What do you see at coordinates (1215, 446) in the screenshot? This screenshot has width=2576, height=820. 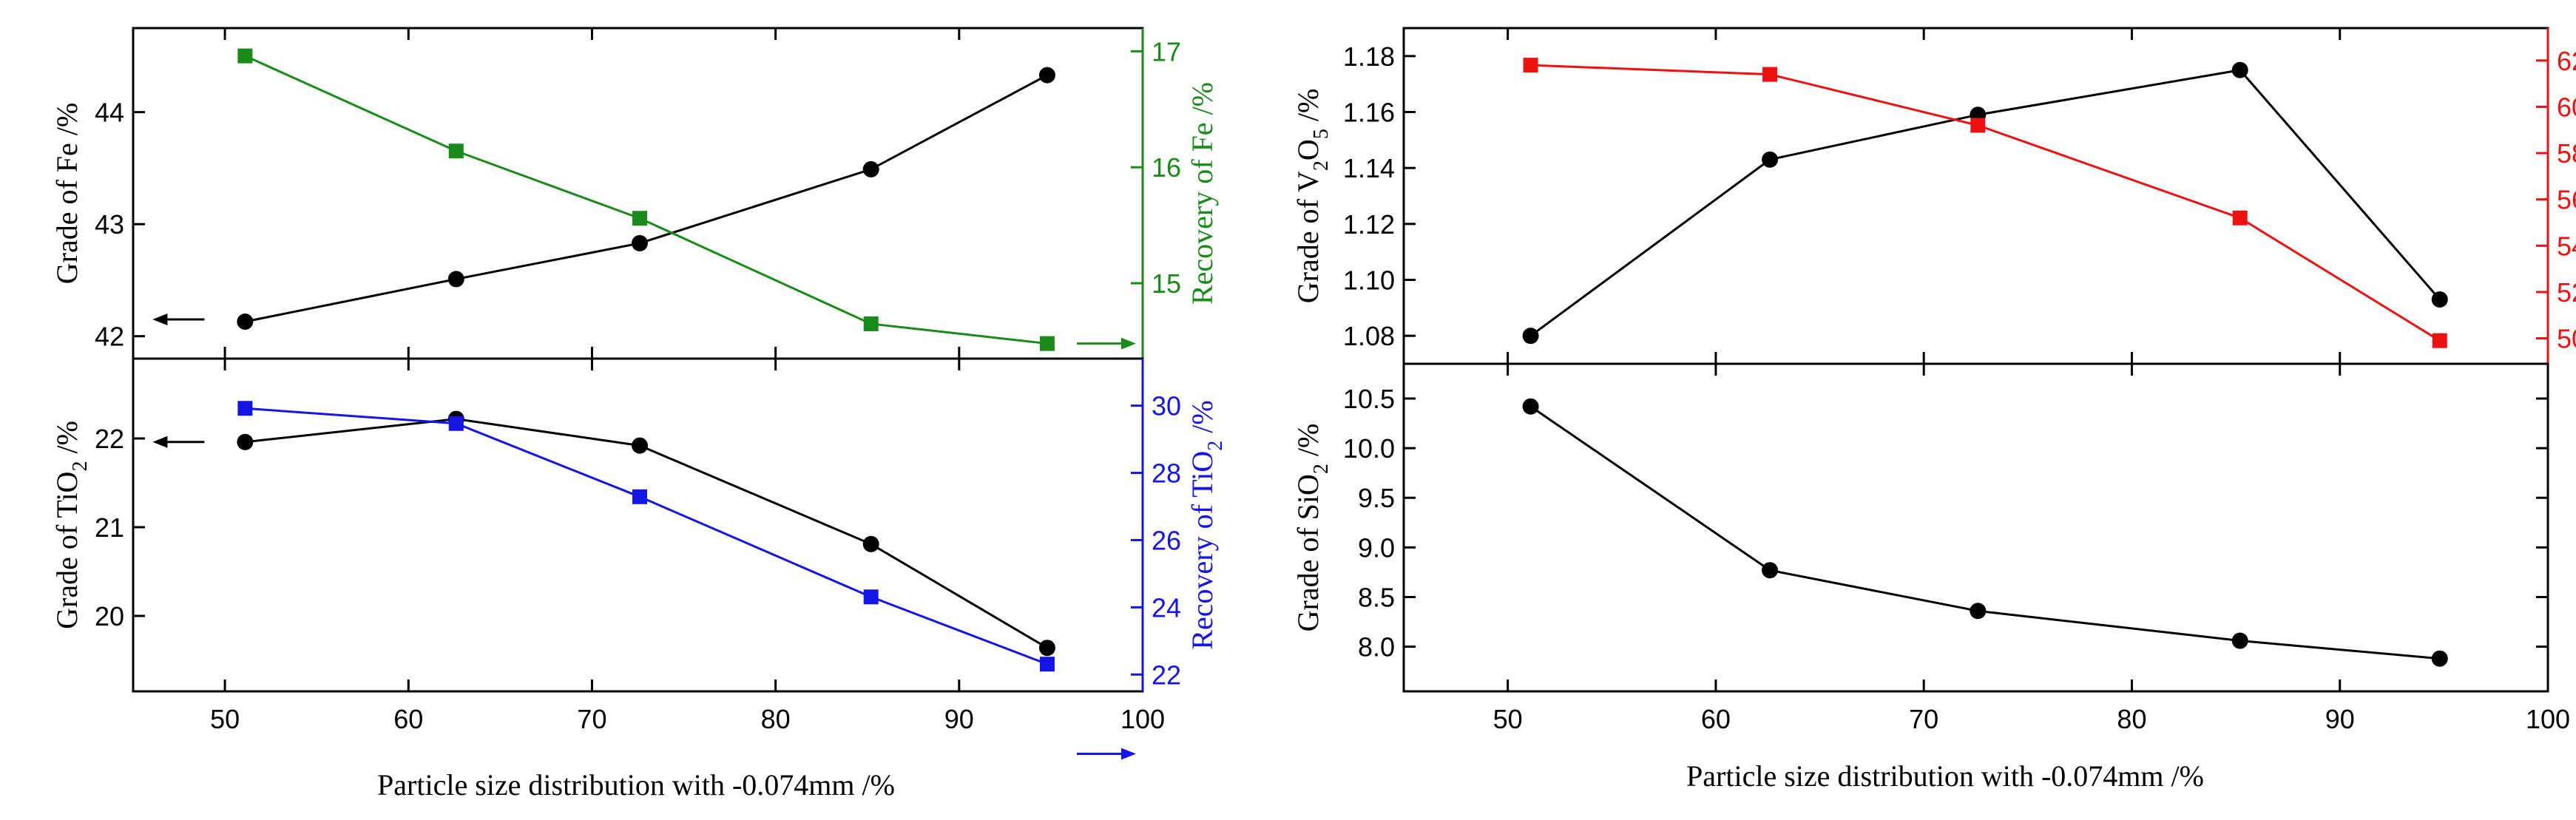 I see `tio2-right-axis-label-part-1: 2` at bounding box center [1215, 446].